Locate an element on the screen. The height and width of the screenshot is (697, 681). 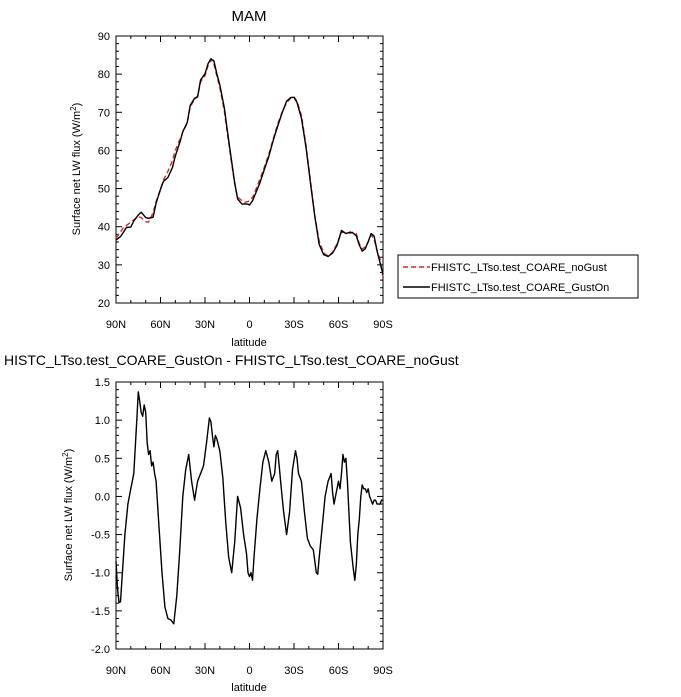
top-y-axis-label-sup: 2 is located at coordinates (73, 108).